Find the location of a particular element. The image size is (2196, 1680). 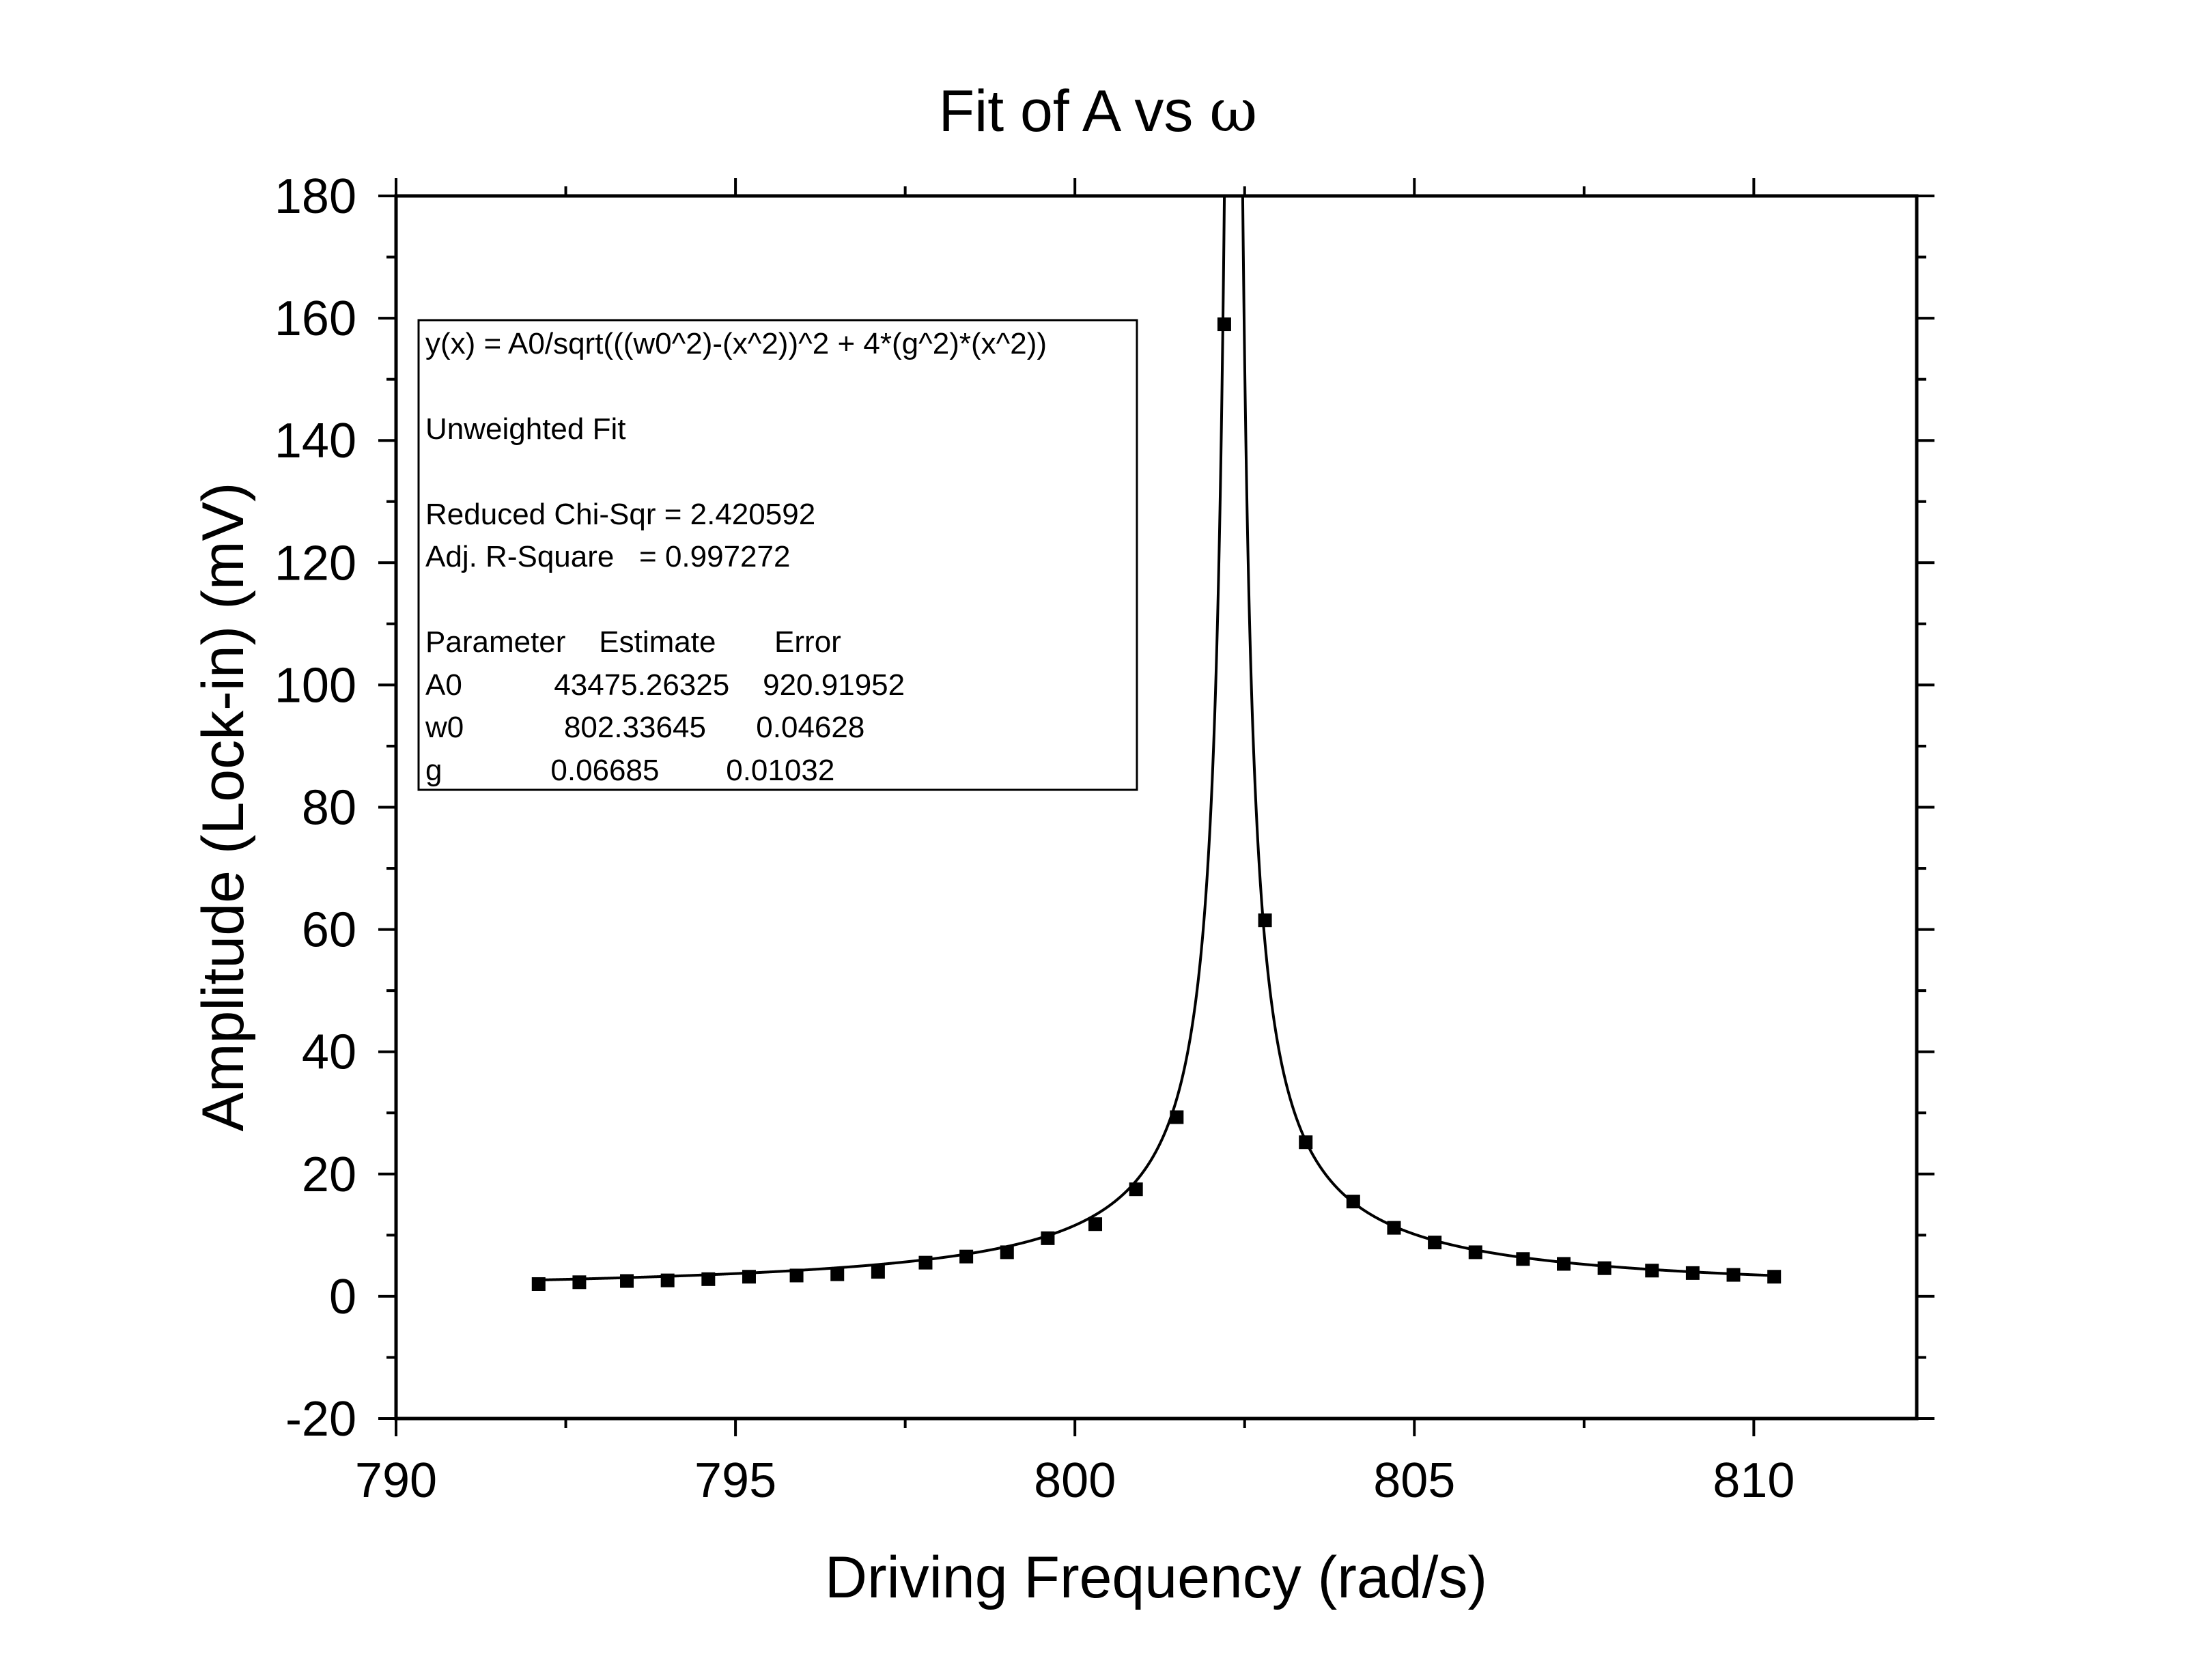

y-tick-label: -20 is located at coordinates (321, 1419).